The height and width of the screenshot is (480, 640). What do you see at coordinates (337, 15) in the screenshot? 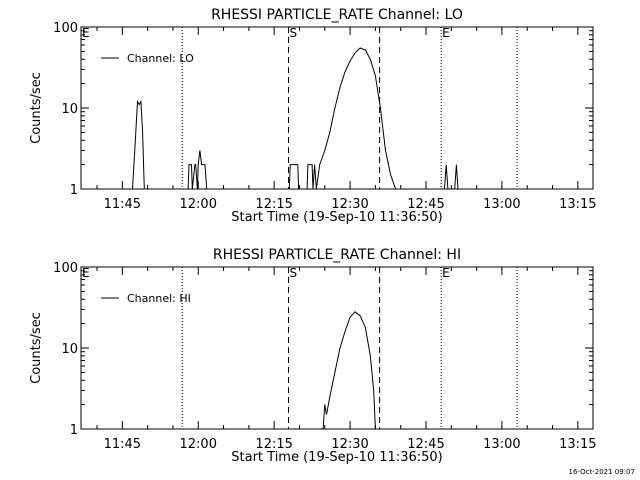
I see `chart-title: RHESSI PARTICLE_RATE Channel: LO` at bounding box center [337, 15].